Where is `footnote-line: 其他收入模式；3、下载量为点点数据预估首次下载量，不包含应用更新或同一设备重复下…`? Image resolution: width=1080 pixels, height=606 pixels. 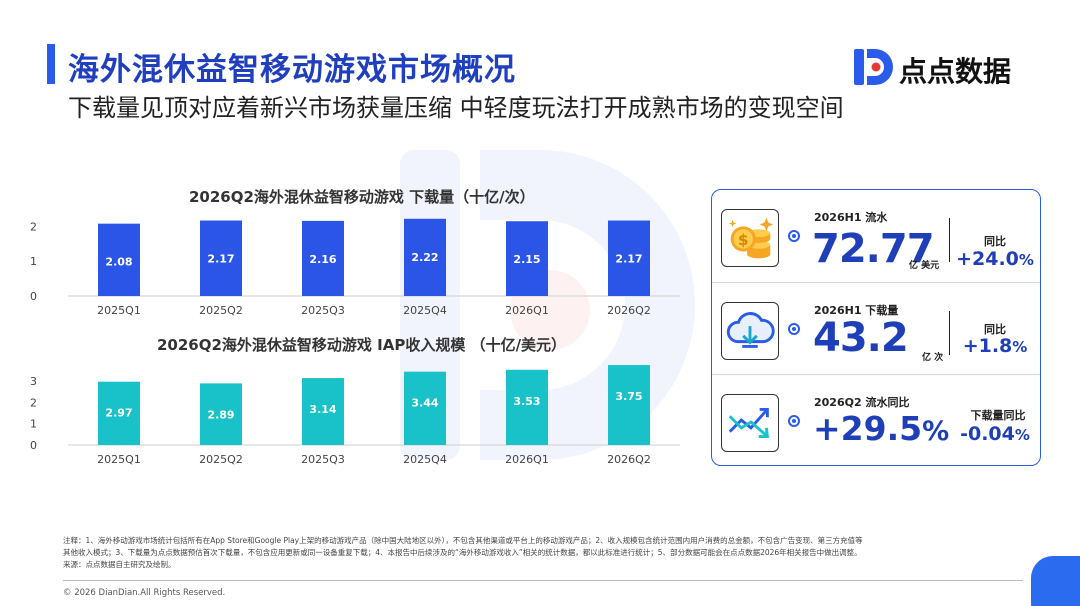
footnote-line: 其他收入模式；3、下载量为点点数据预估首次下载量，不包含应用更新或同一设备重复下… is located at coordinates (462, 552).